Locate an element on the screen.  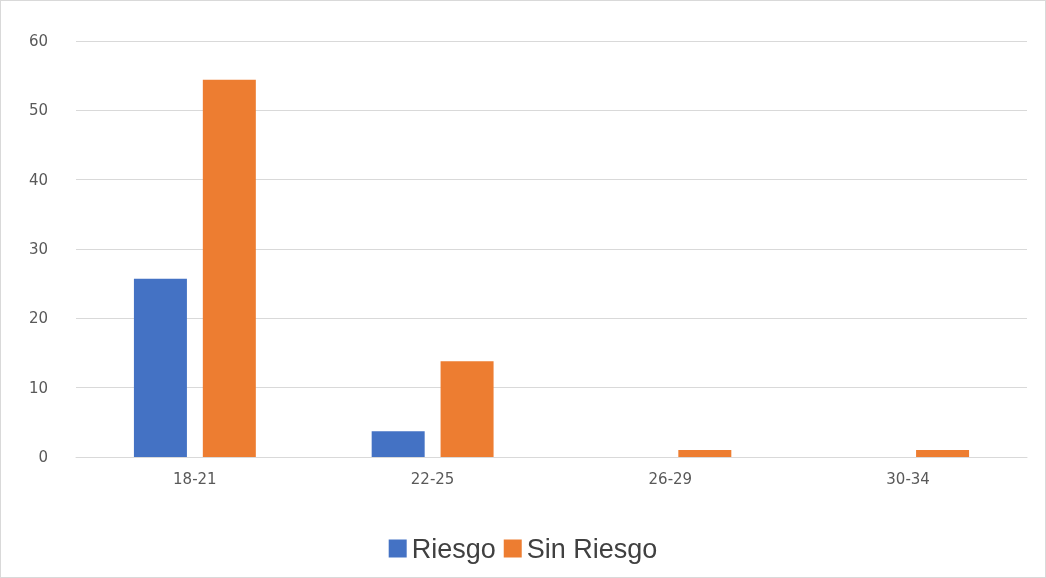
y-tick-label: 60 is located at coordinates (38, 41).